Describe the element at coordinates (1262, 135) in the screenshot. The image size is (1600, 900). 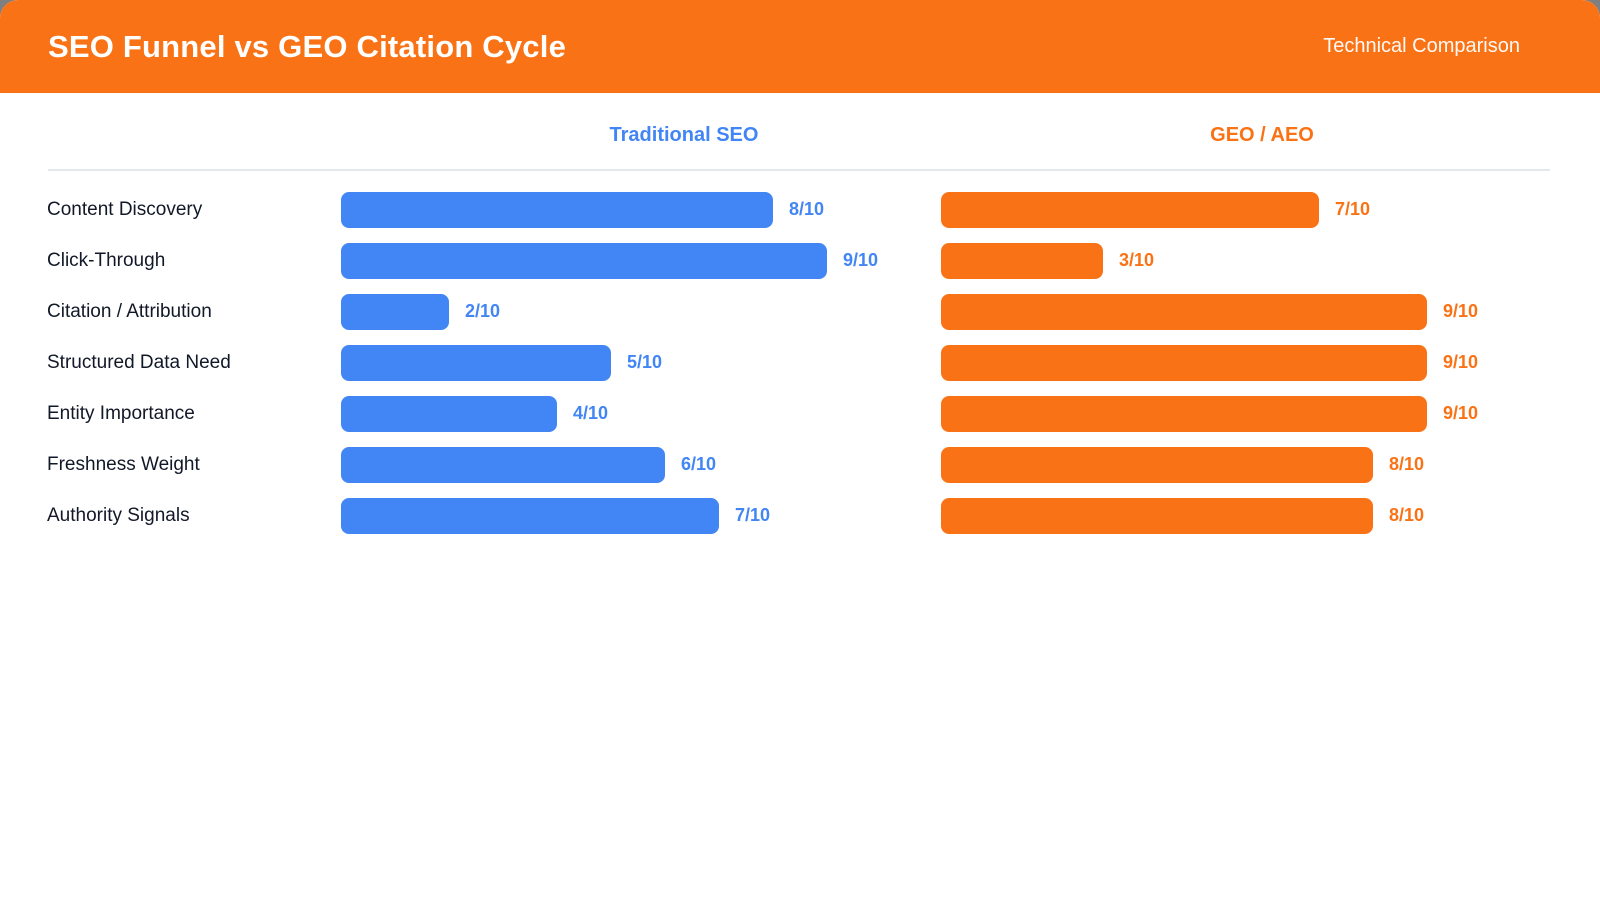
I see `column-header-geo-aeo: GEO / AEO` at that location.